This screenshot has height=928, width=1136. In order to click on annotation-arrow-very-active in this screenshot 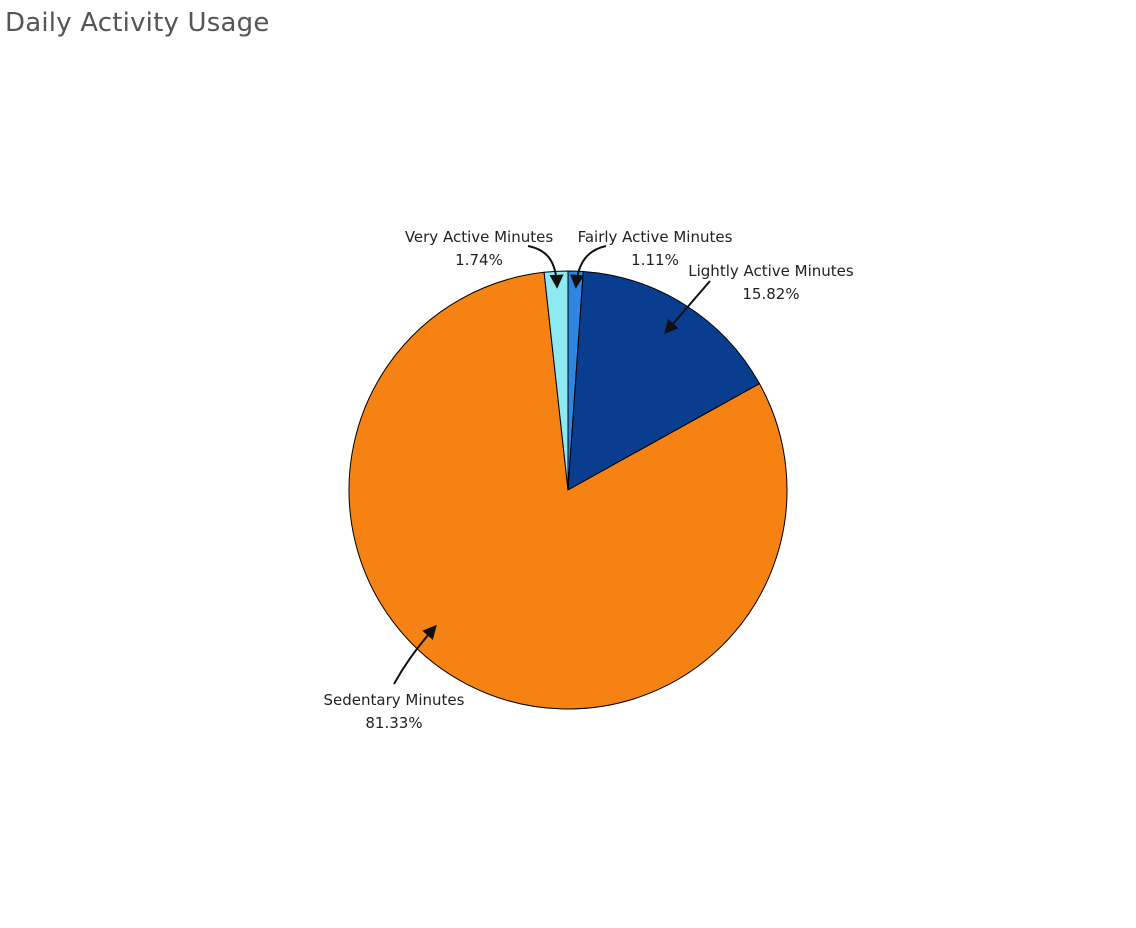, I will do `click(545, 267)`.